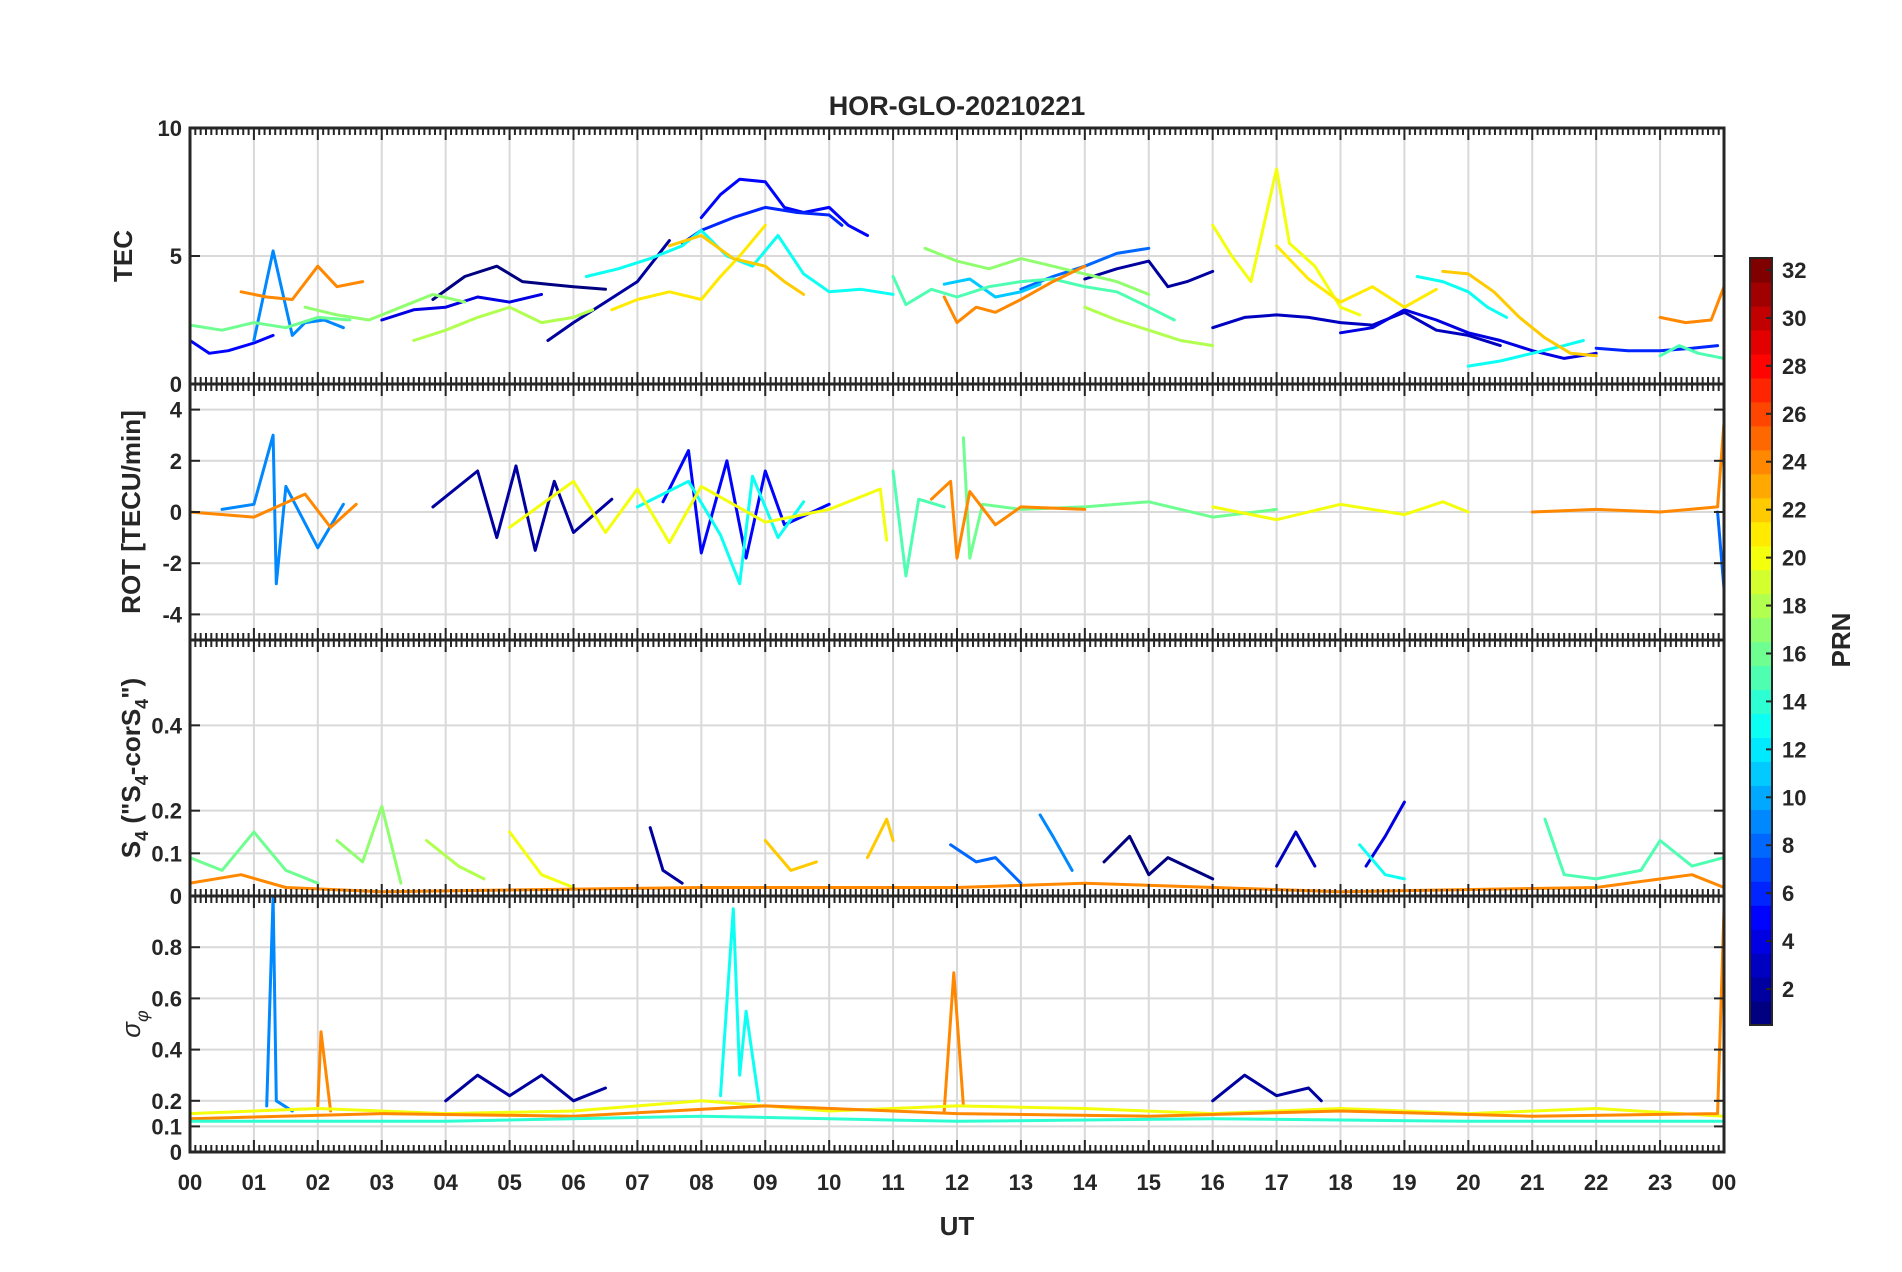  I want to click on colorbar-tick-label-3: 8, so click(1788, 845).